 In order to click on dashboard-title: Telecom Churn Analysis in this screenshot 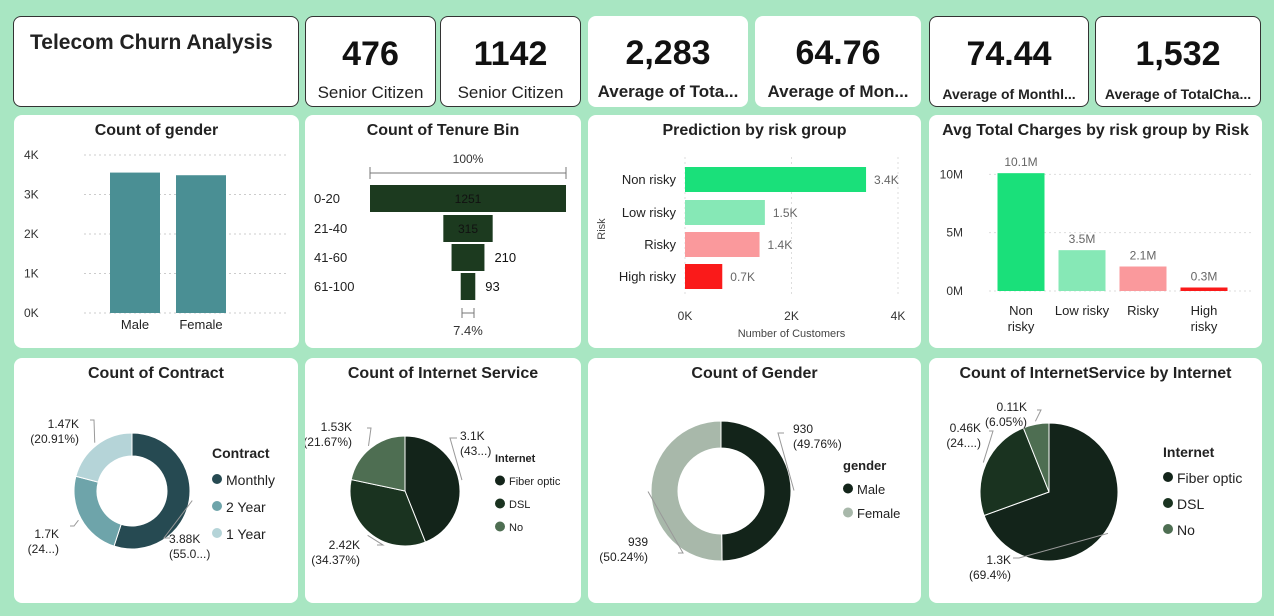, I will do `click(151, 42)`.